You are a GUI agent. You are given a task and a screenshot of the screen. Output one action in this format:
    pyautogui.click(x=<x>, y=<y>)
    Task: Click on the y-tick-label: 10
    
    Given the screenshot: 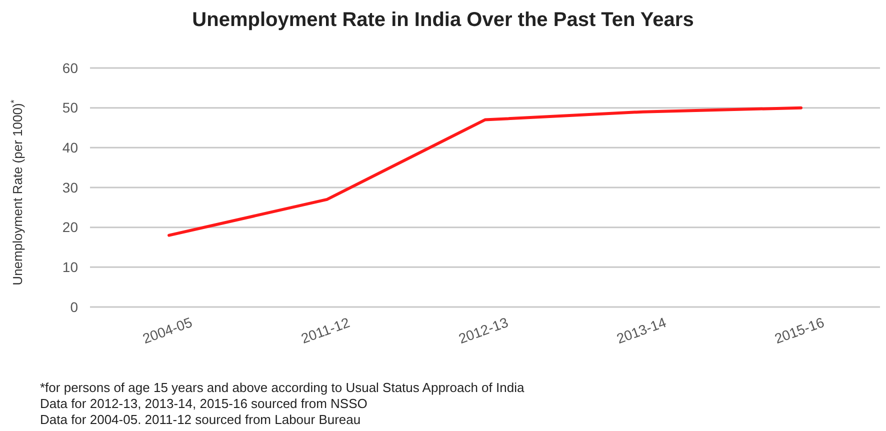 What is the action you would take?
    pyautogui.click(x=70, y=267)
    